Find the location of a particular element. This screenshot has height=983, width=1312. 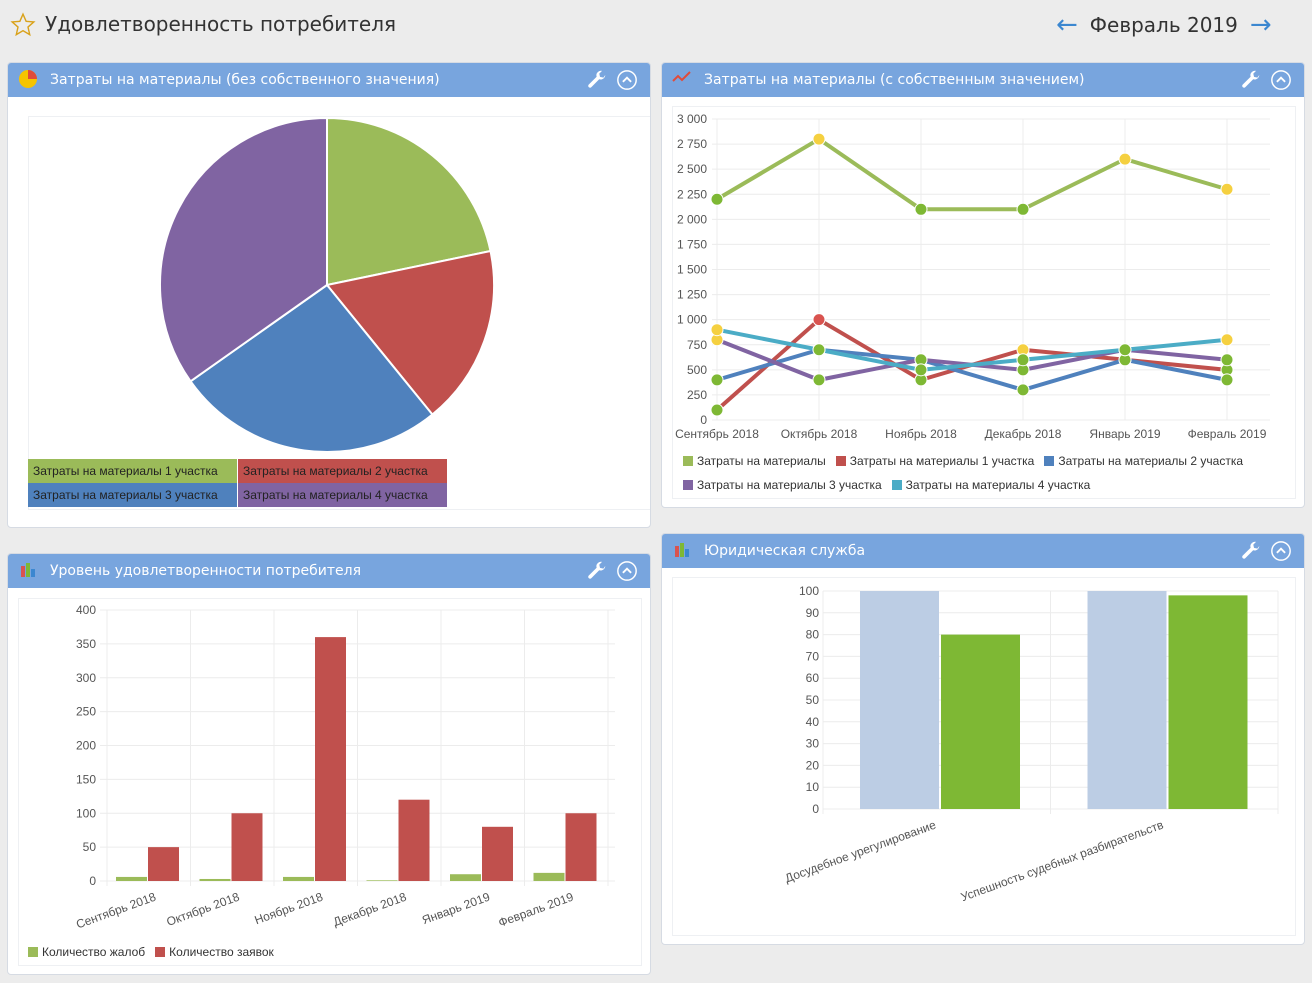

legend-label: Затраты на материалы is located at coordinates (761, 461).